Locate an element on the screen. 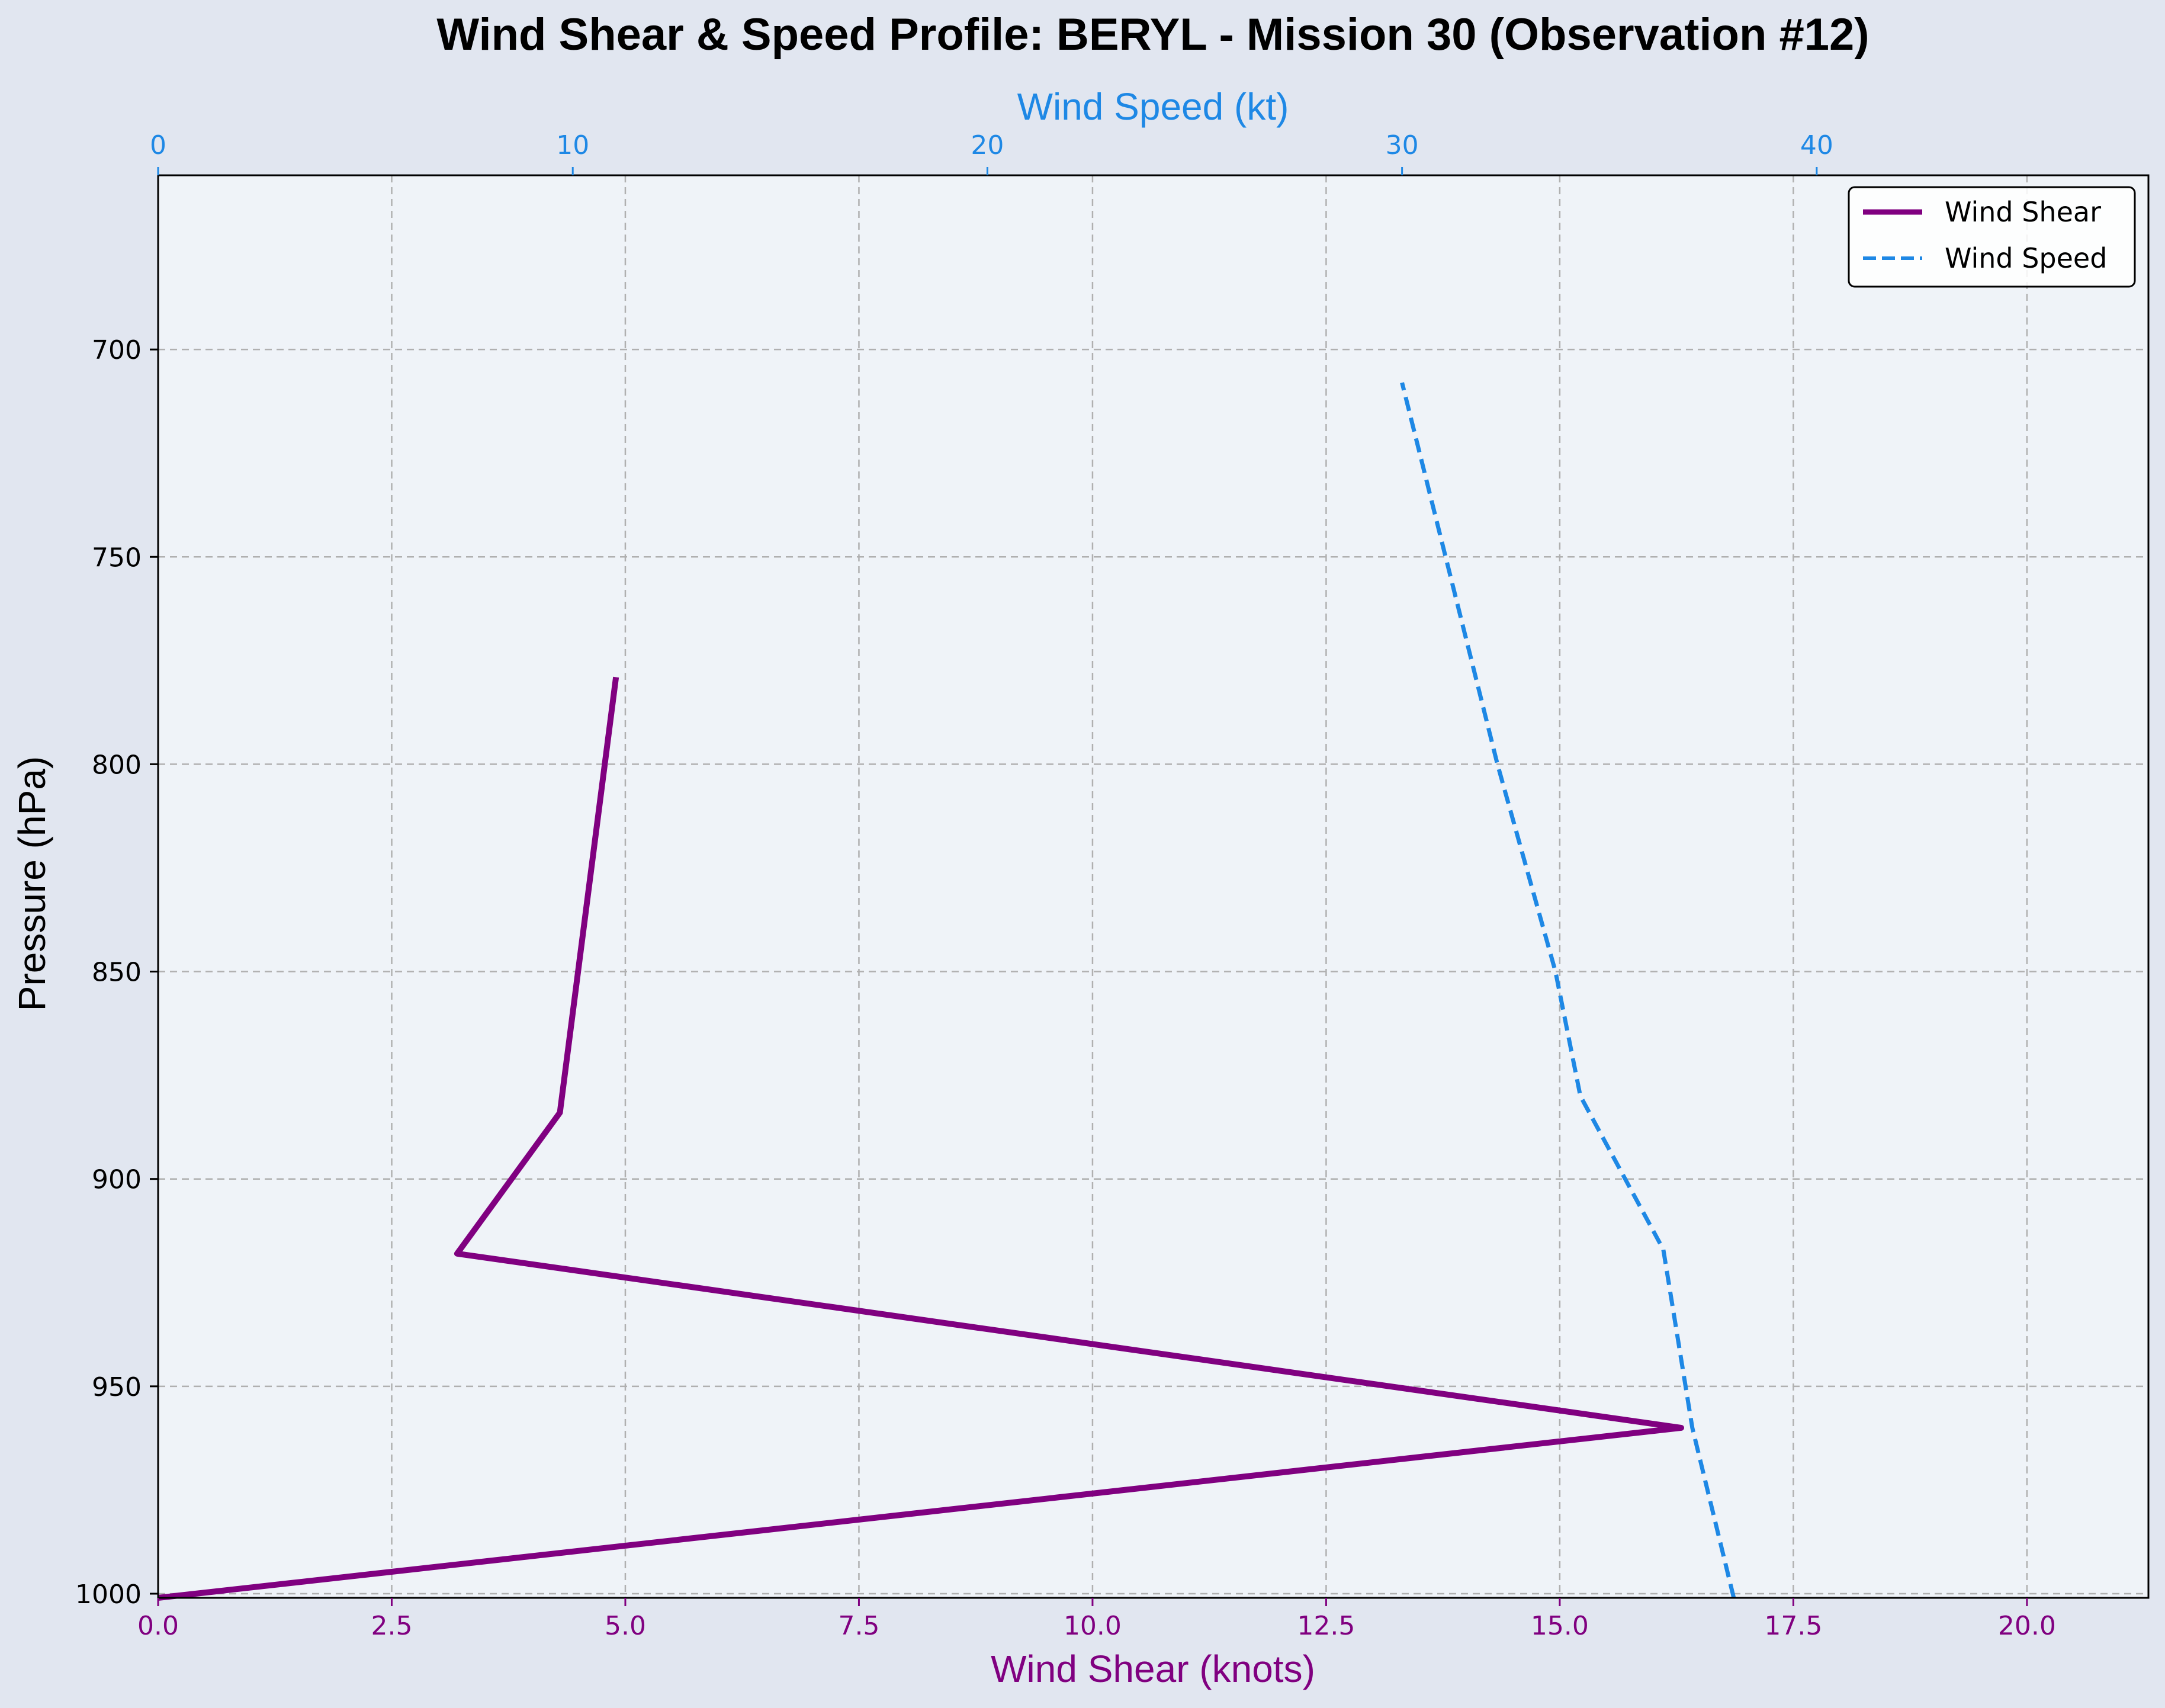 This screenshot has width=2165, height=1708. x-tick-label: 10.0 is located at coordinates (1093, 1626).